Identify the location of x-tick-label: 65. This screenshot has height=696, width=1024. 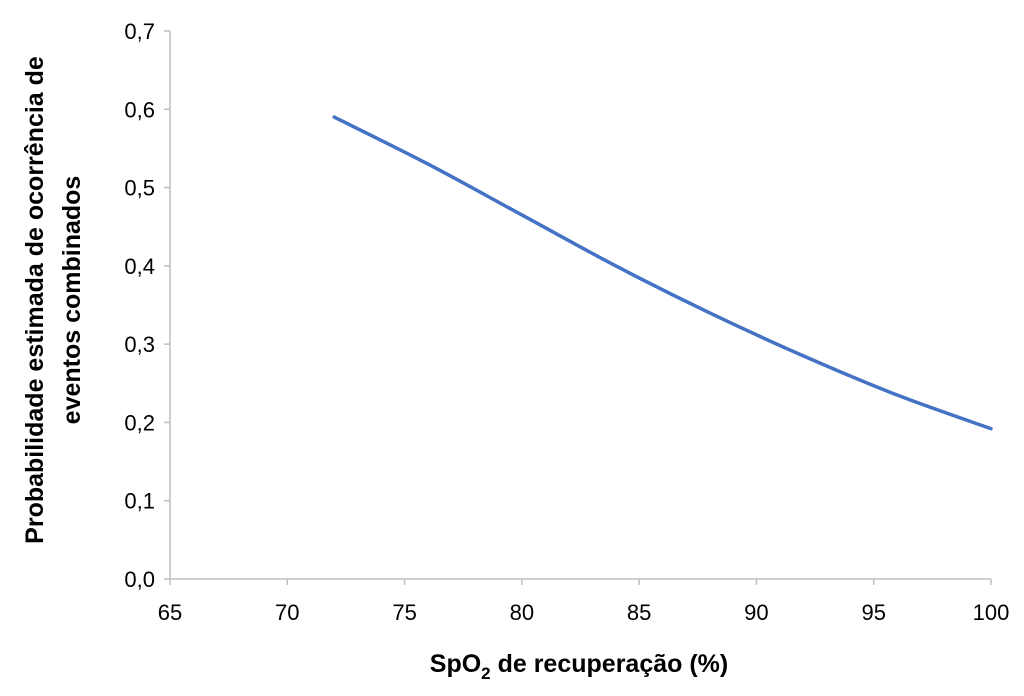
(170, 612).